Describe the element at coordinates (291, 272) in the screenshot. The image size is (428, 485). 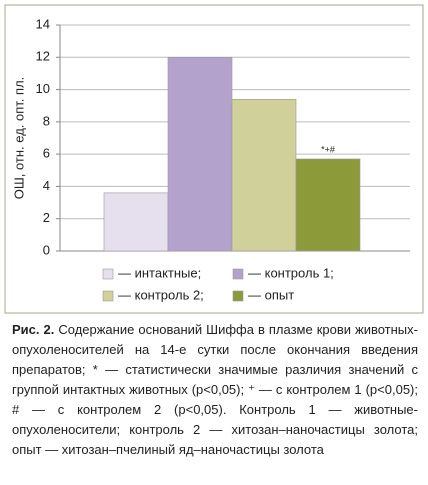
I see `legend-label: — контроль 1;` at that location.